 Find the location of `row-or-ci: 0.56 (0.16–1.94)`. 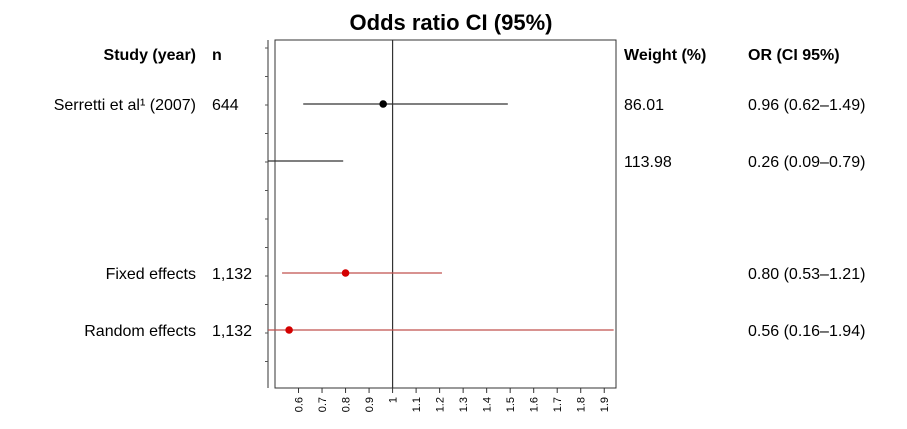

row-or-ci: 0.56 (0.16–1.94) is located at coordinates (806, 331).